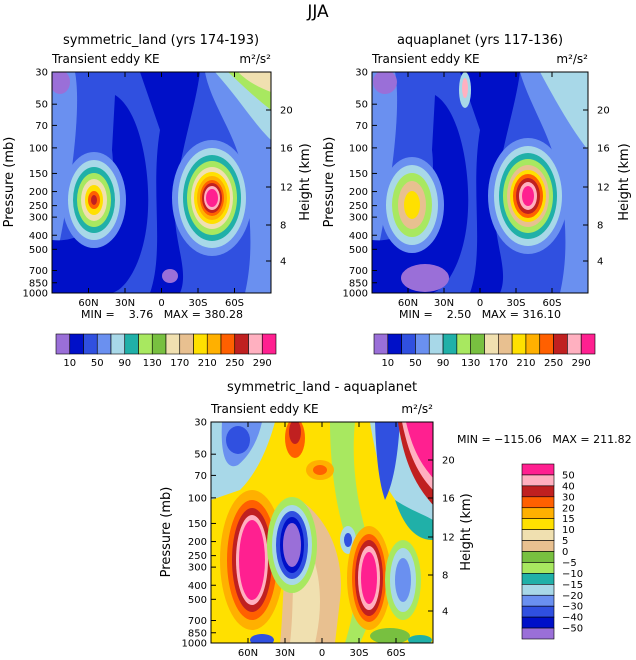  What do you see at coordinates (286, 188) in the screenshot?
I see `height-tick-label: 12` at bounding box center [286, 188].